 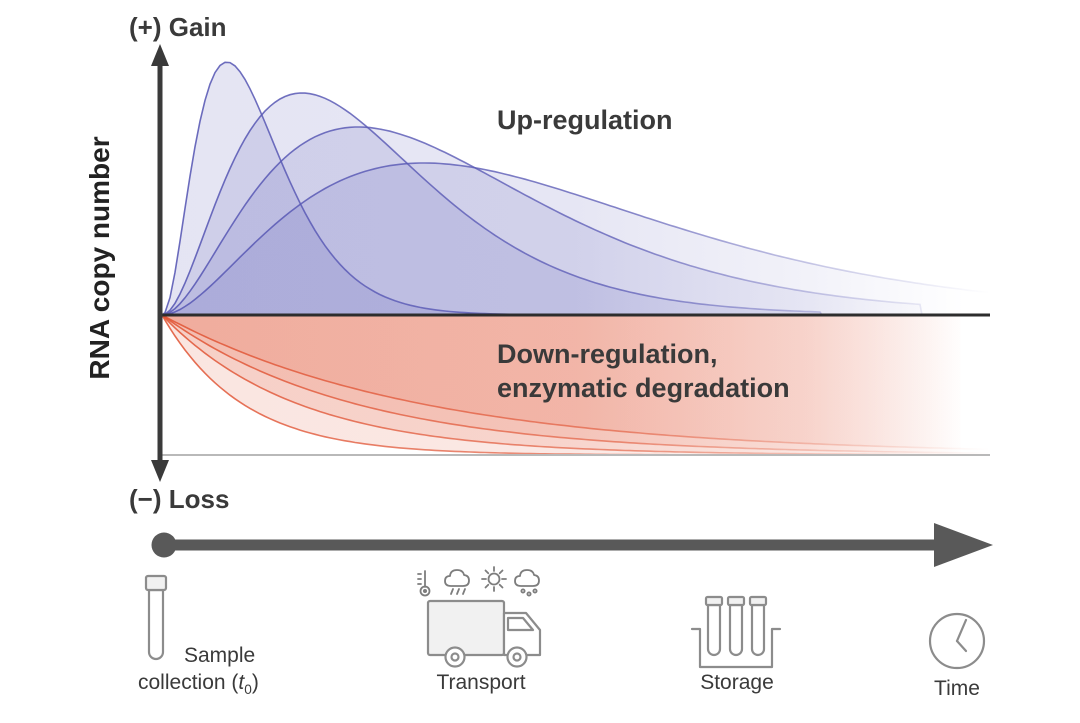 I want to click on loss-axis-label: (−) Loss, so click(x=179, y=499).